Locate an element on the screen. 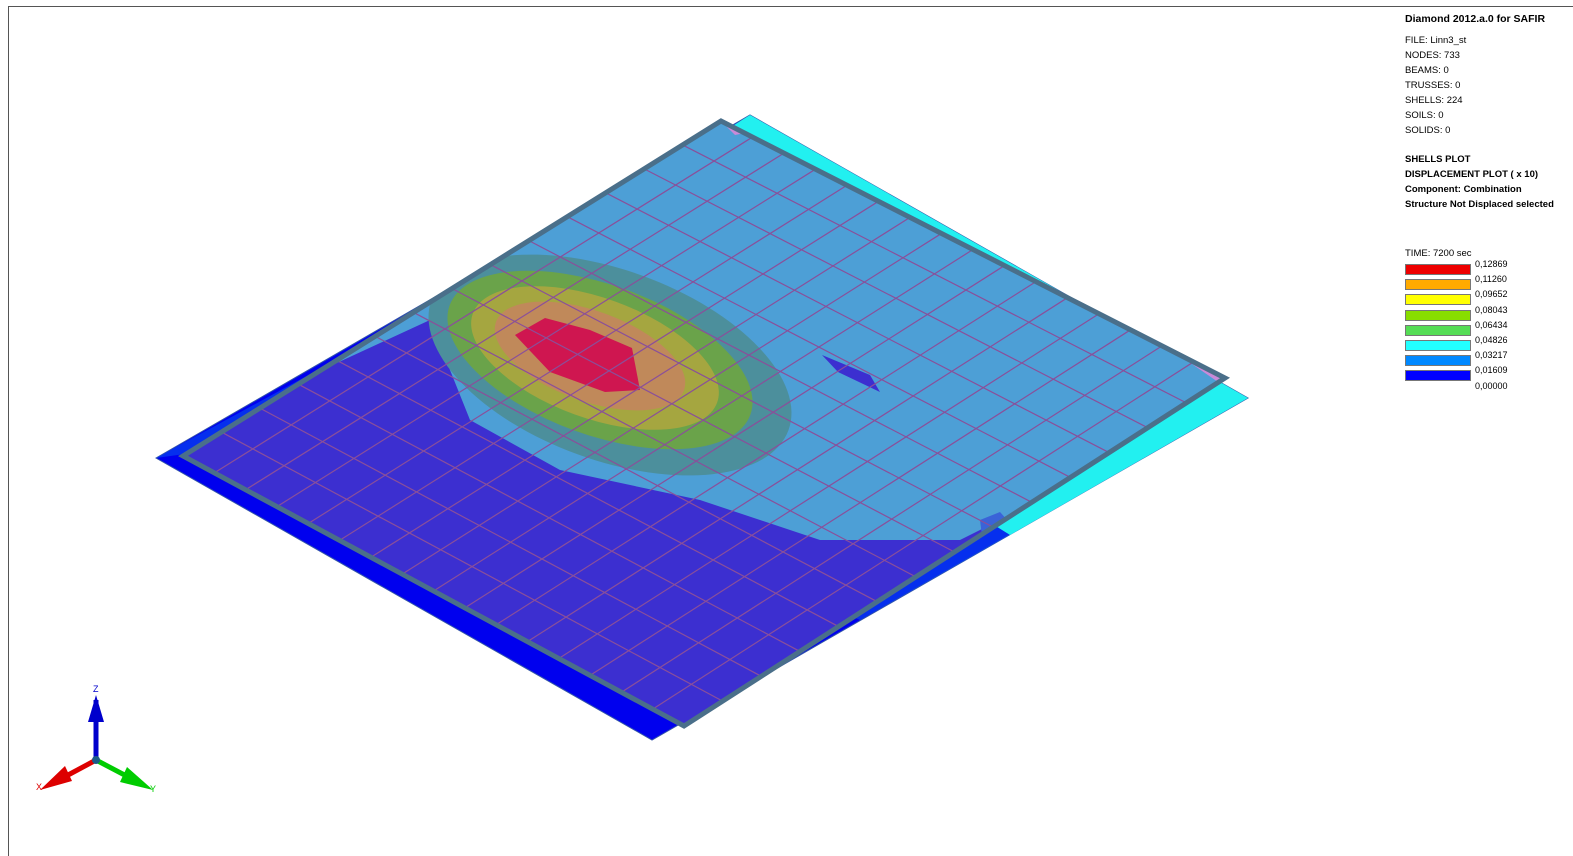 The height and width of the screenshot is (856, 1573). app-title: Diamond 2012.a.0 for SAFIR is located at coordinates (1475, 19).